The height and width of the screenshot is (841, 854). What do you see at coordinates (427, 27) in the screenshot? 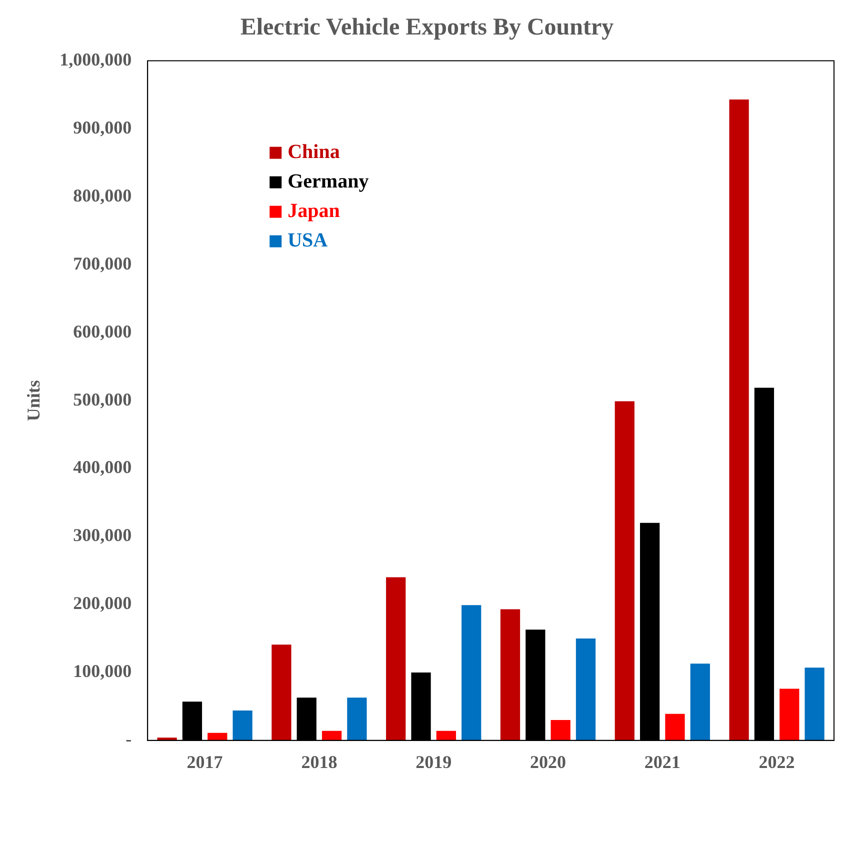
I see `chart-title: Electric Vehicle Exports By Country` at bounding box center [427, 27].